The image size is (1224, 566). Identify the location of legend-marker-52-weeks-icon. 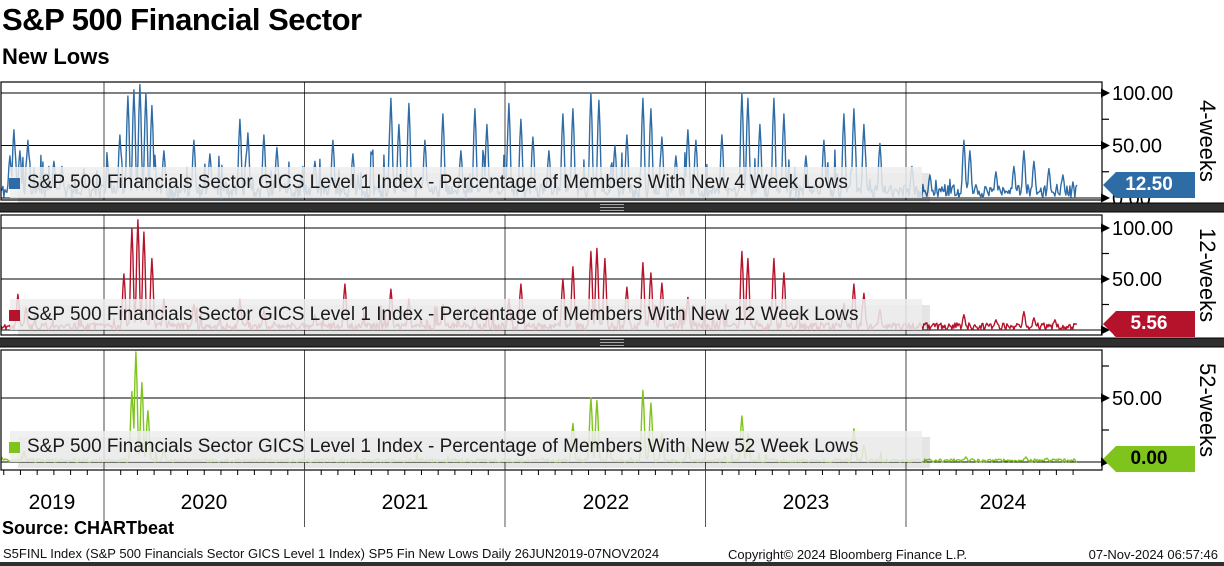
(14, 447).